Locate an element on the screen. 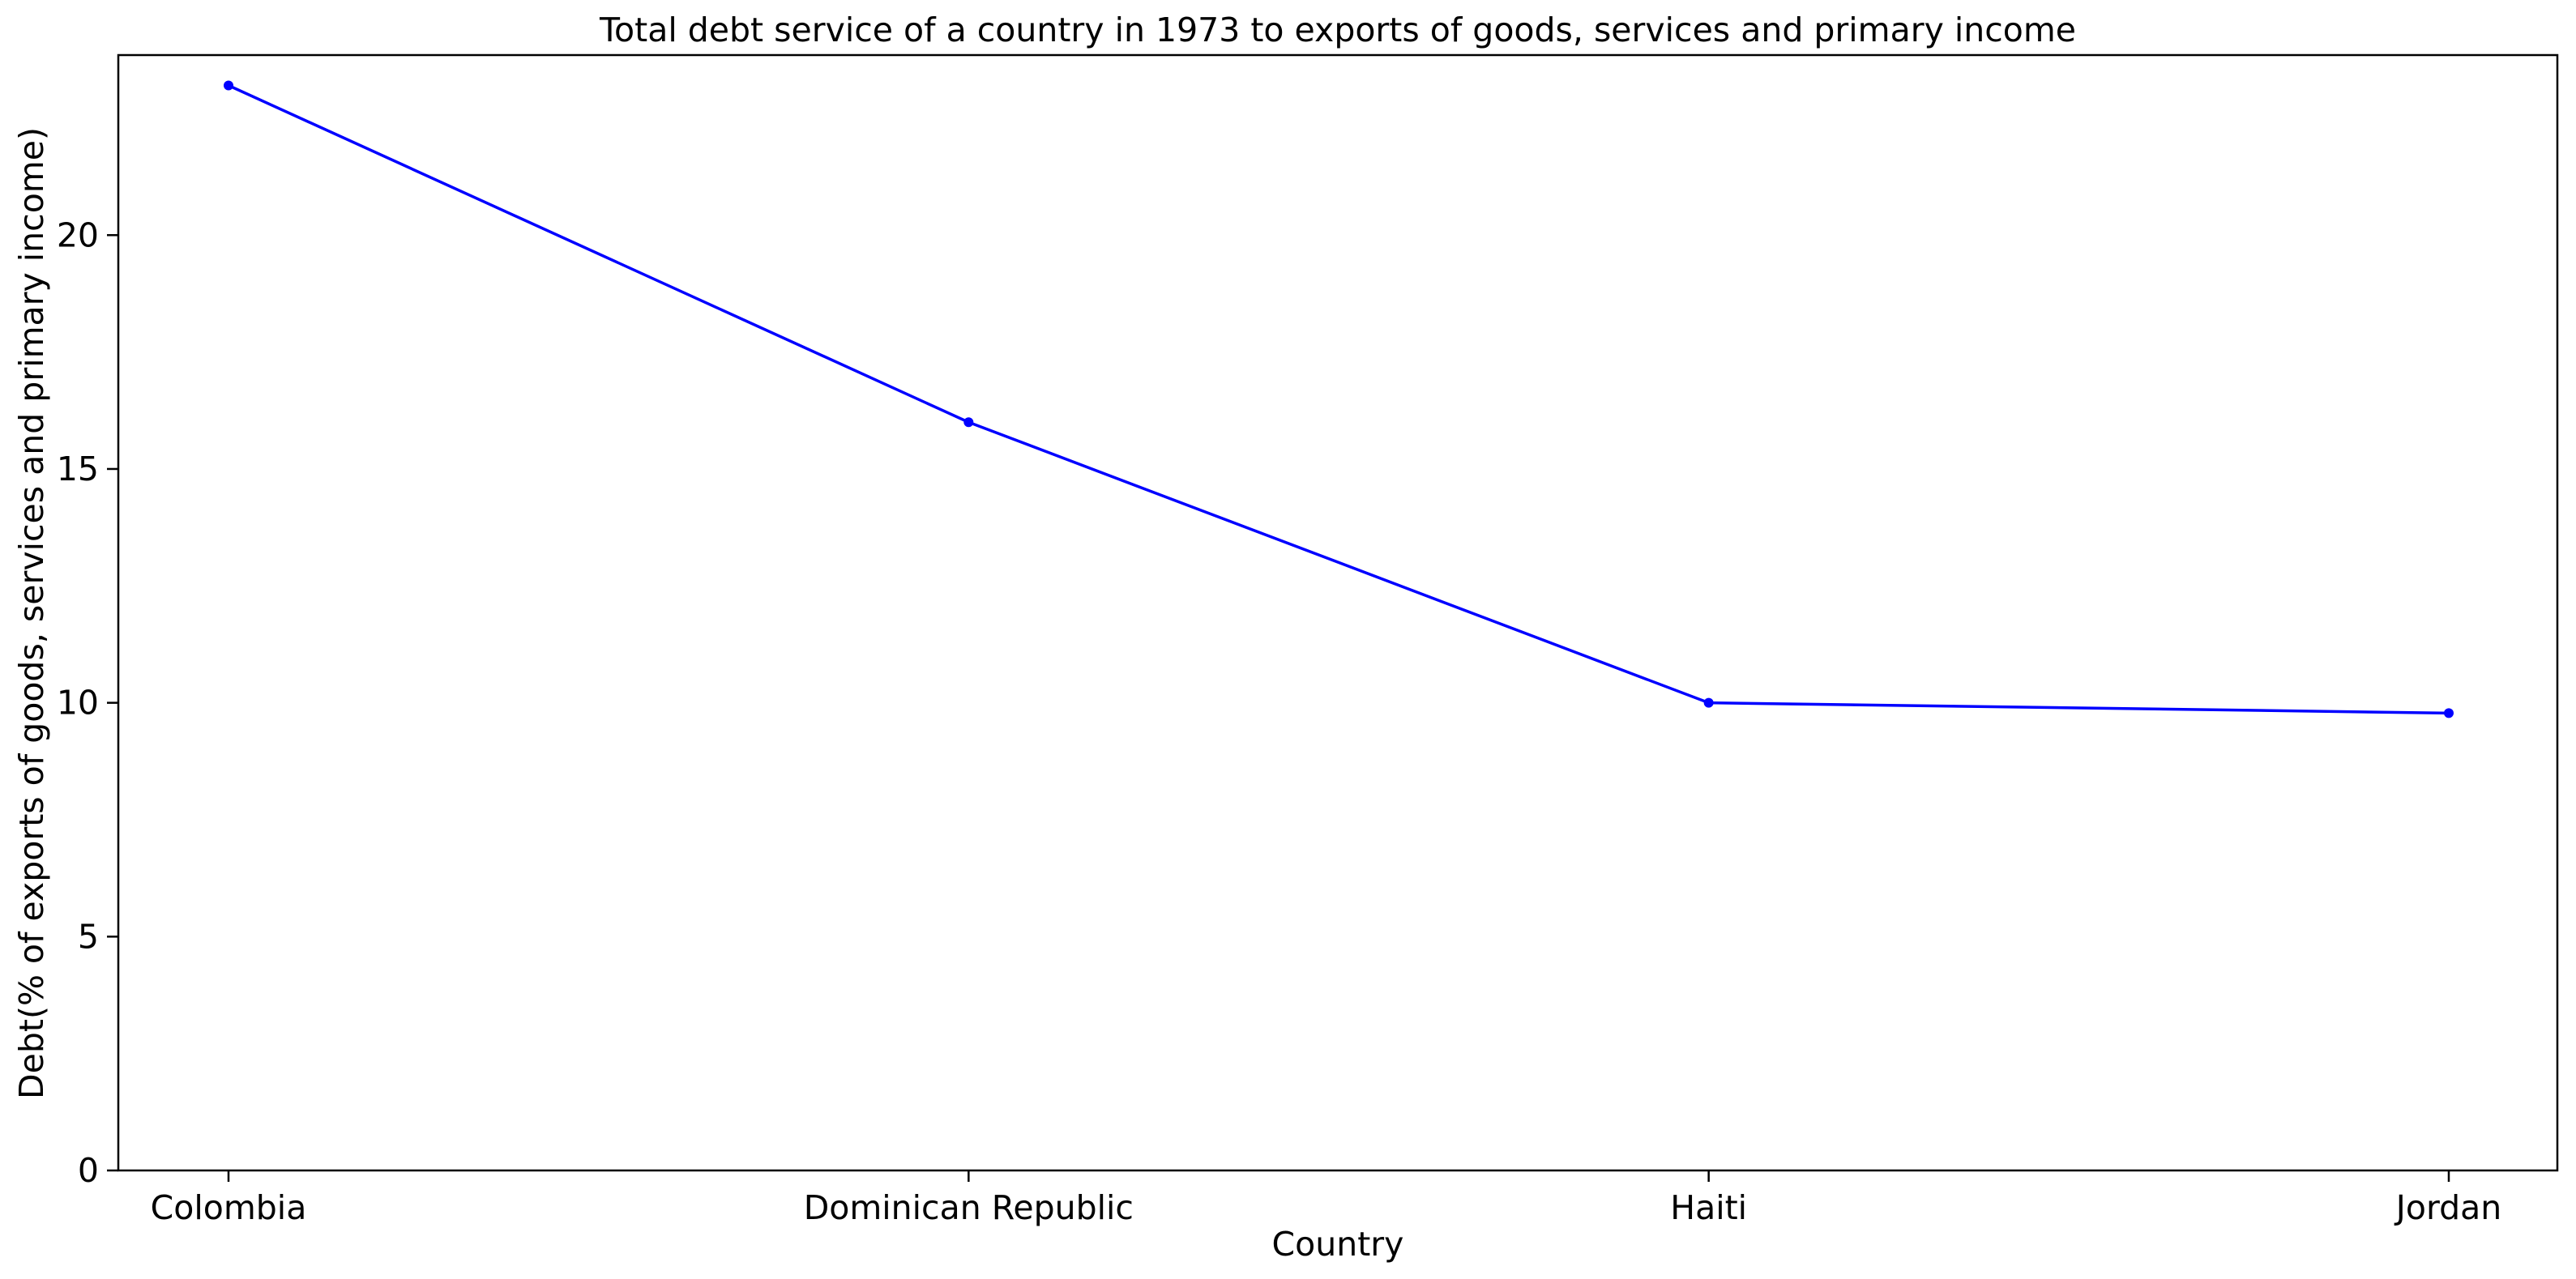 The height and width of the screenshot is (1279, 2576). x-tick-label: Colombia is located at coordinates (229, 1207).